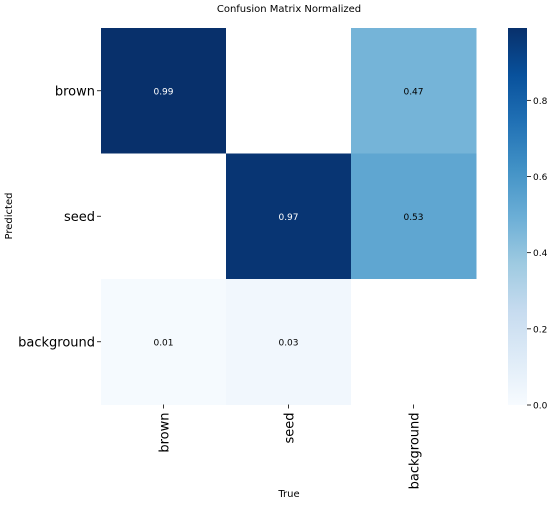 The width and height of the screenshot is (550, 506). I want to click on x-axis-label: True, so click(288, 494).